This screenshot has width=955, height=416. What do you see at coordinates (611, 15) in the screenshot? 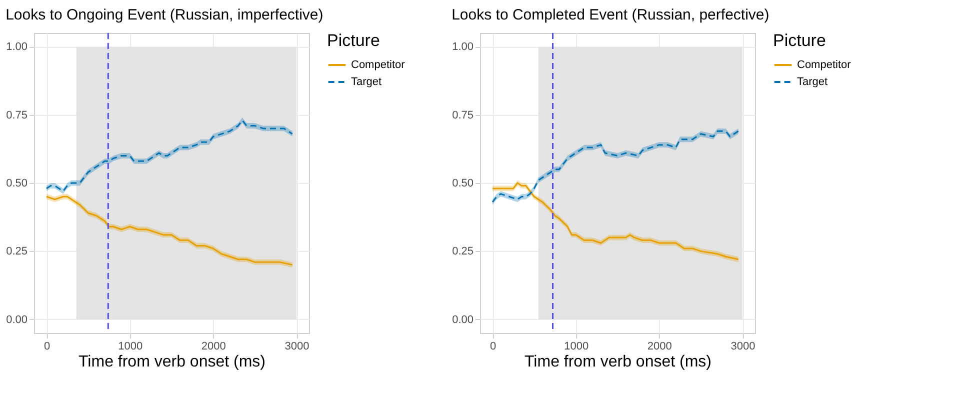
I see `chart-title: Looks to Completed Event (Russian, perfective)` at bounding box center [611, 15].